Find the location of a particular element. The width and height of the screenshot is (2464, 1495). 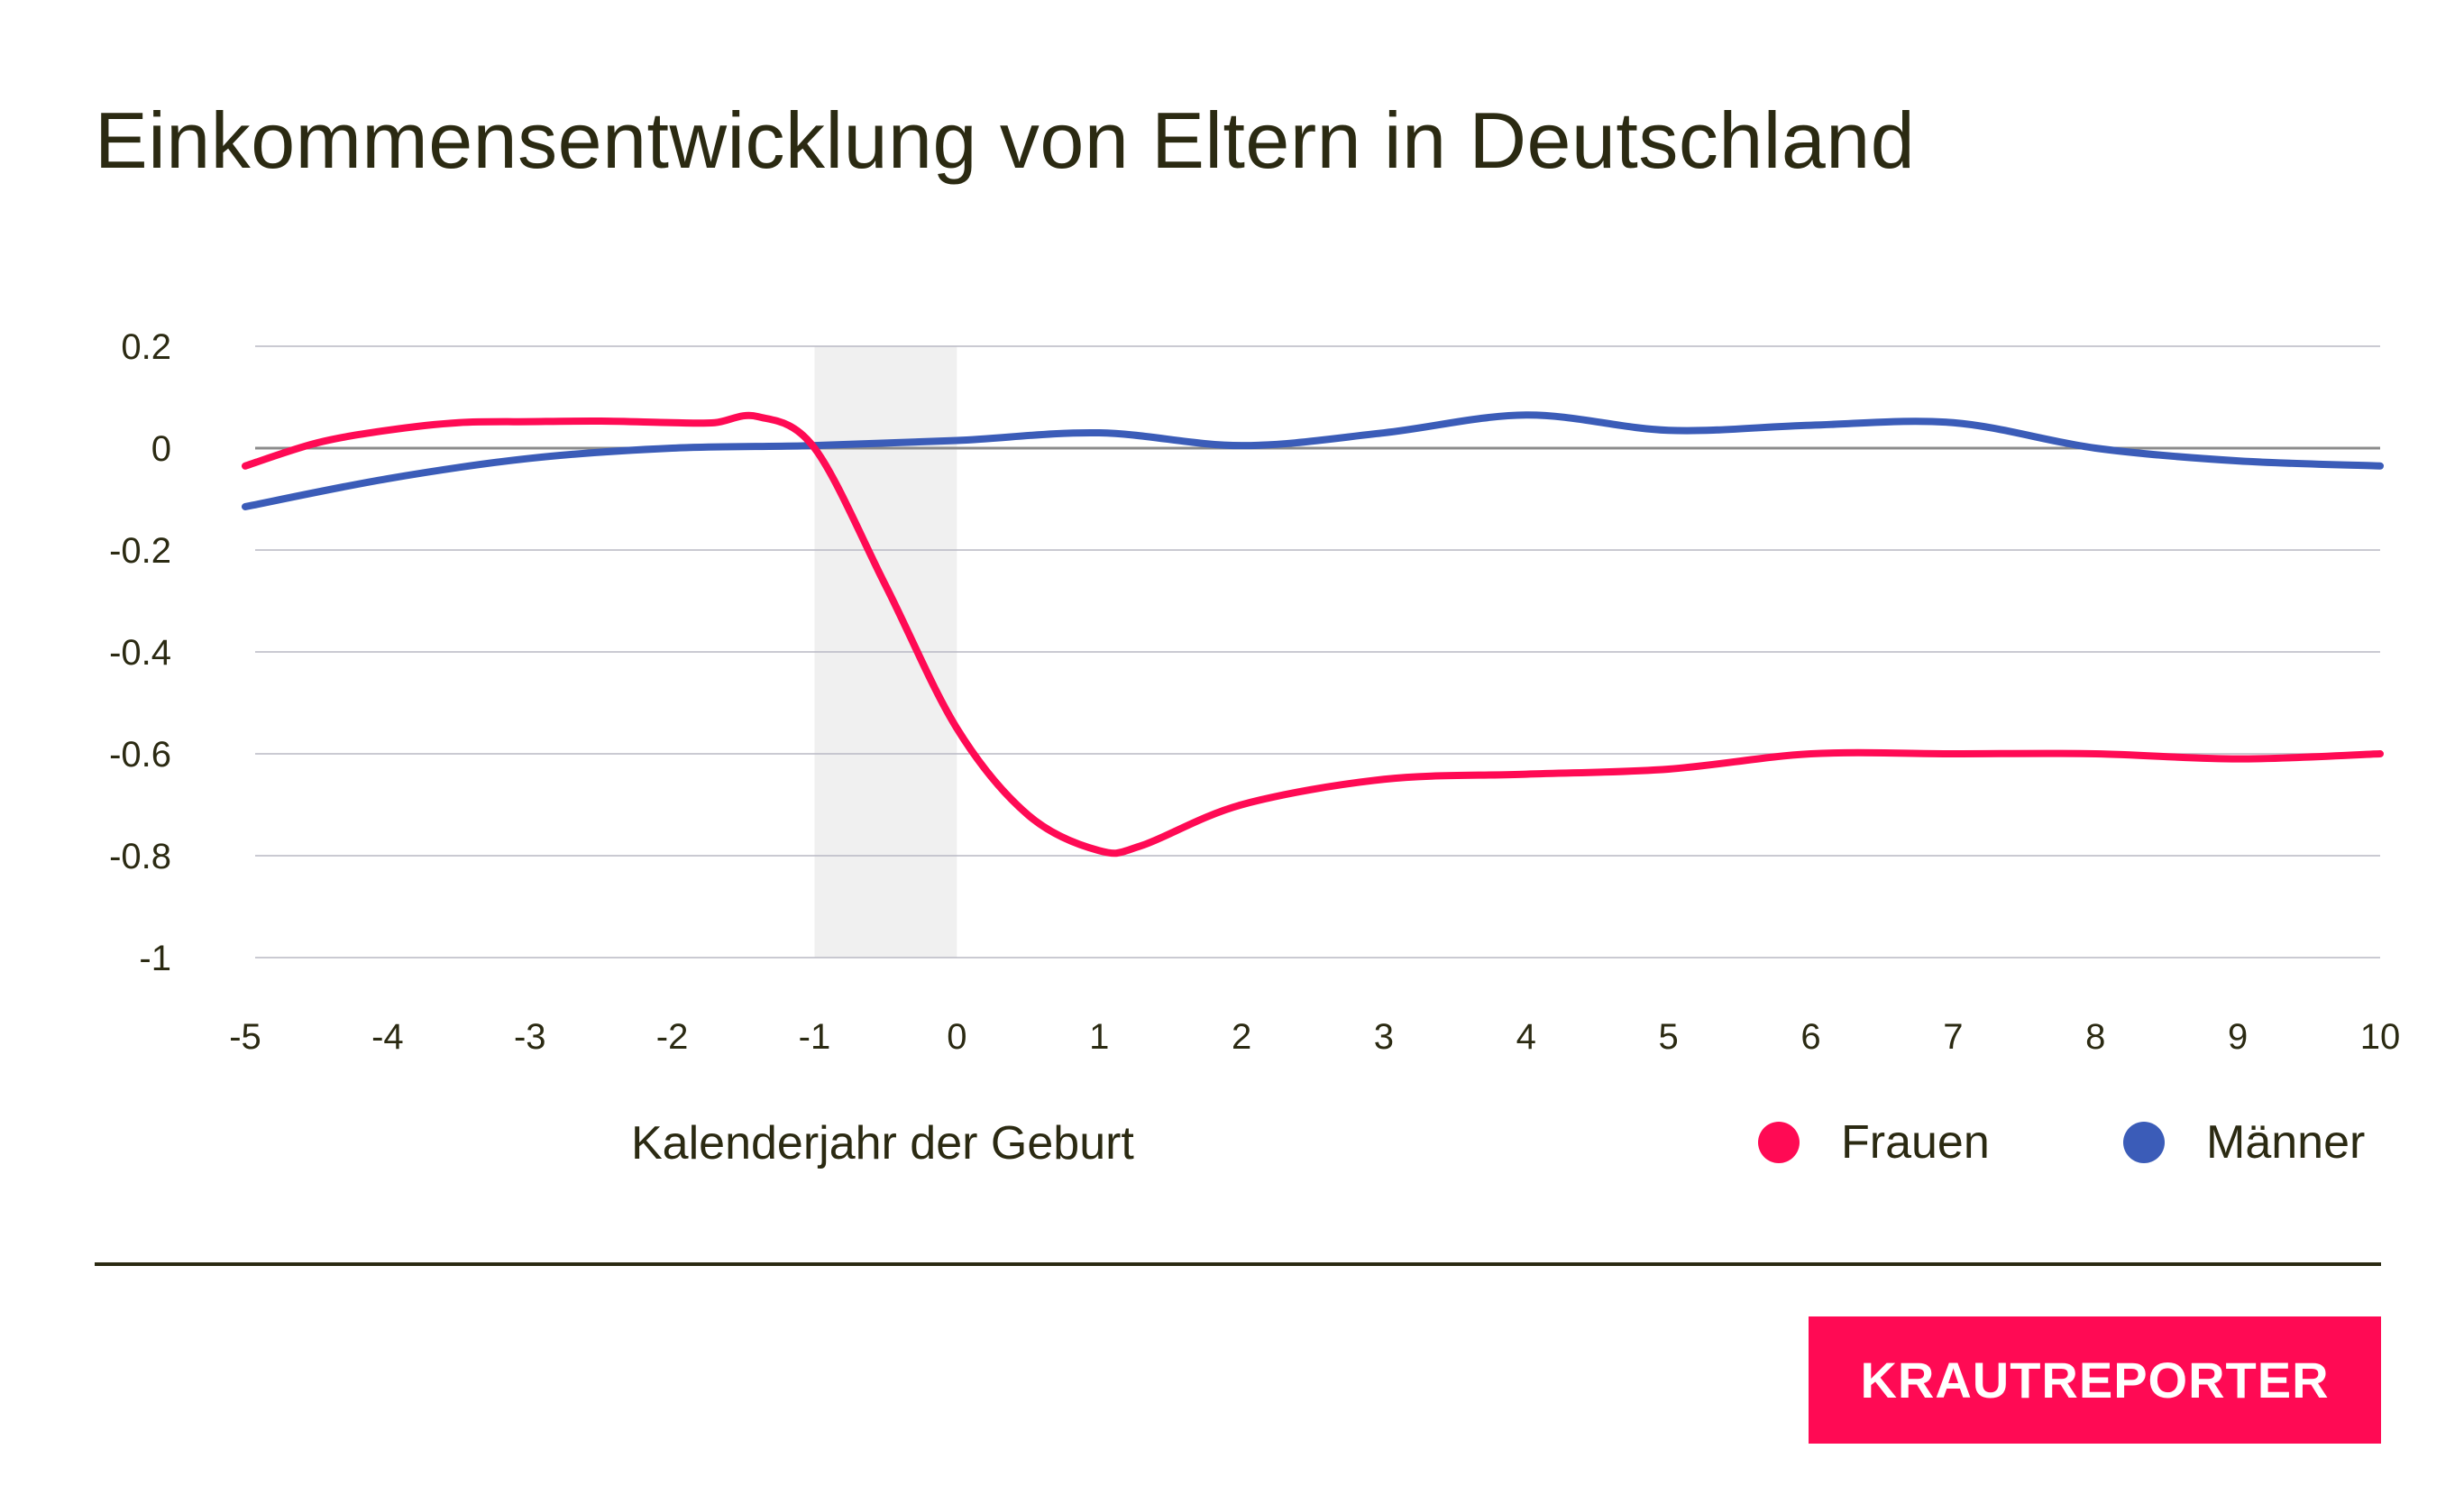

y-tick-label: 0 is located at coordinates (161, 449).